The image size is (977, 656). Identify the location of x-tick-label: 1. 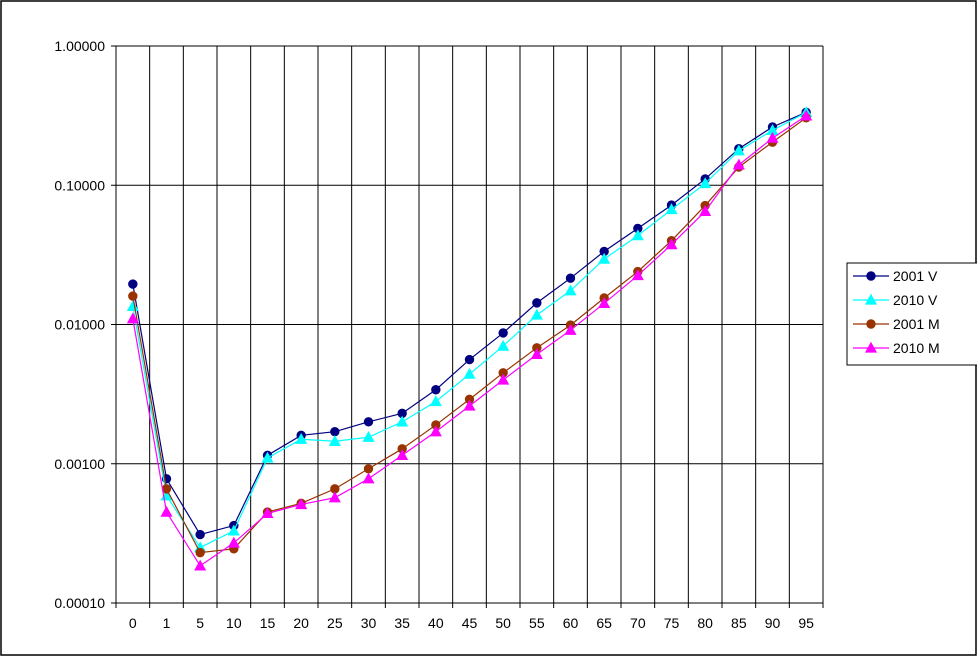
(167, 623).